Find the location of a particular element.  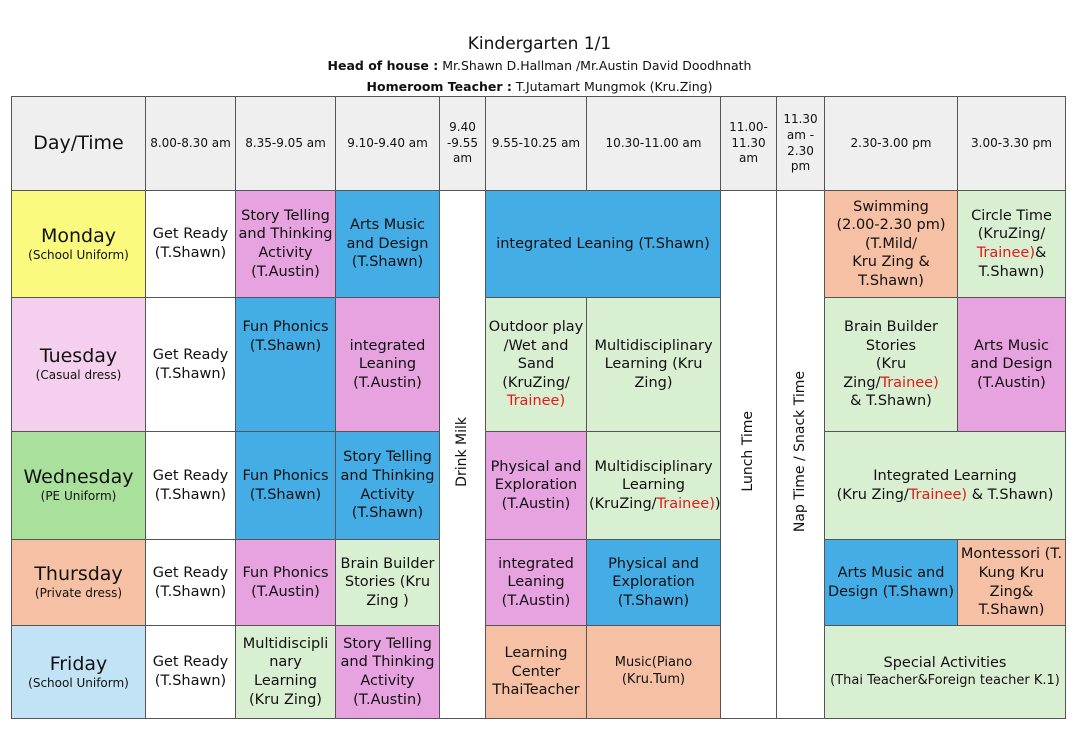

day-dress: (Private dress) is located at coordinates (78, 593).